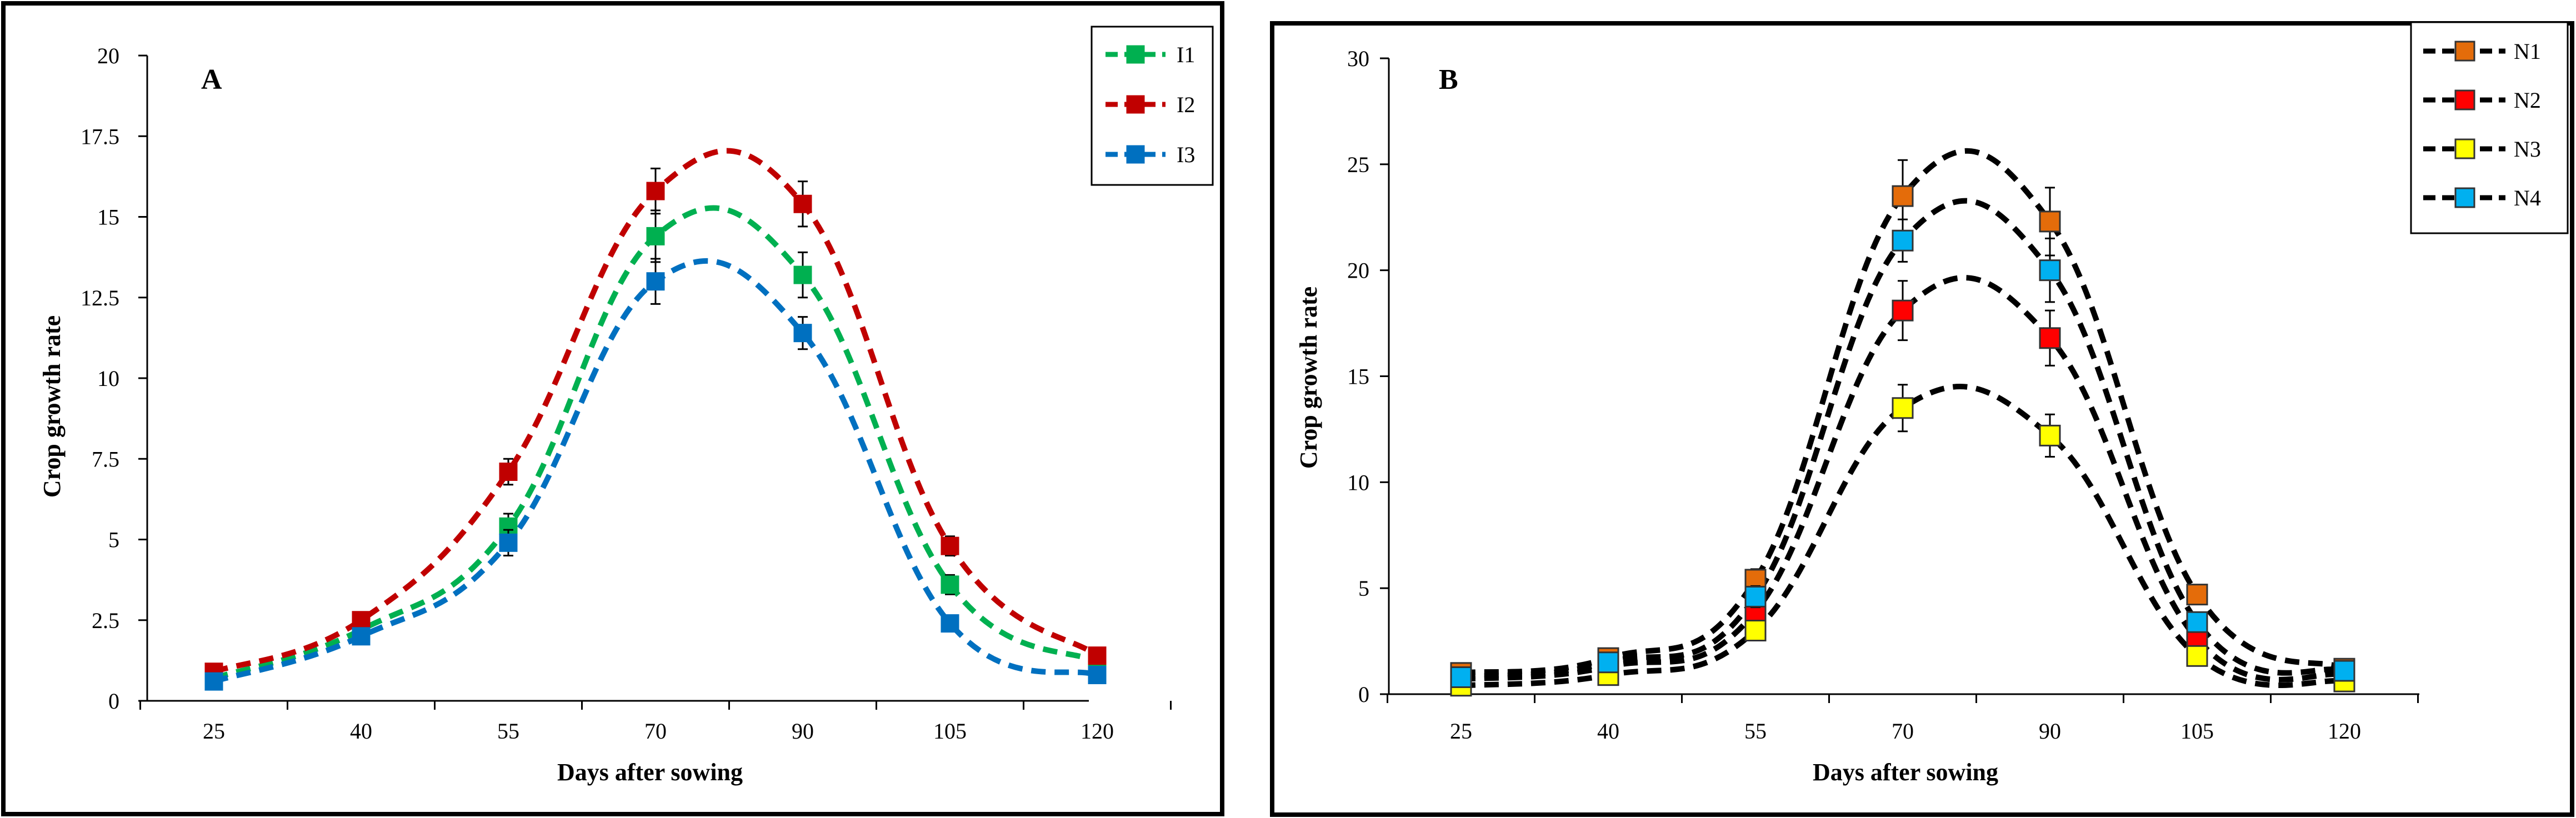 The image size is (2576, 818). I want to click on legend-entry-n2: N2, so click(2482, 100).